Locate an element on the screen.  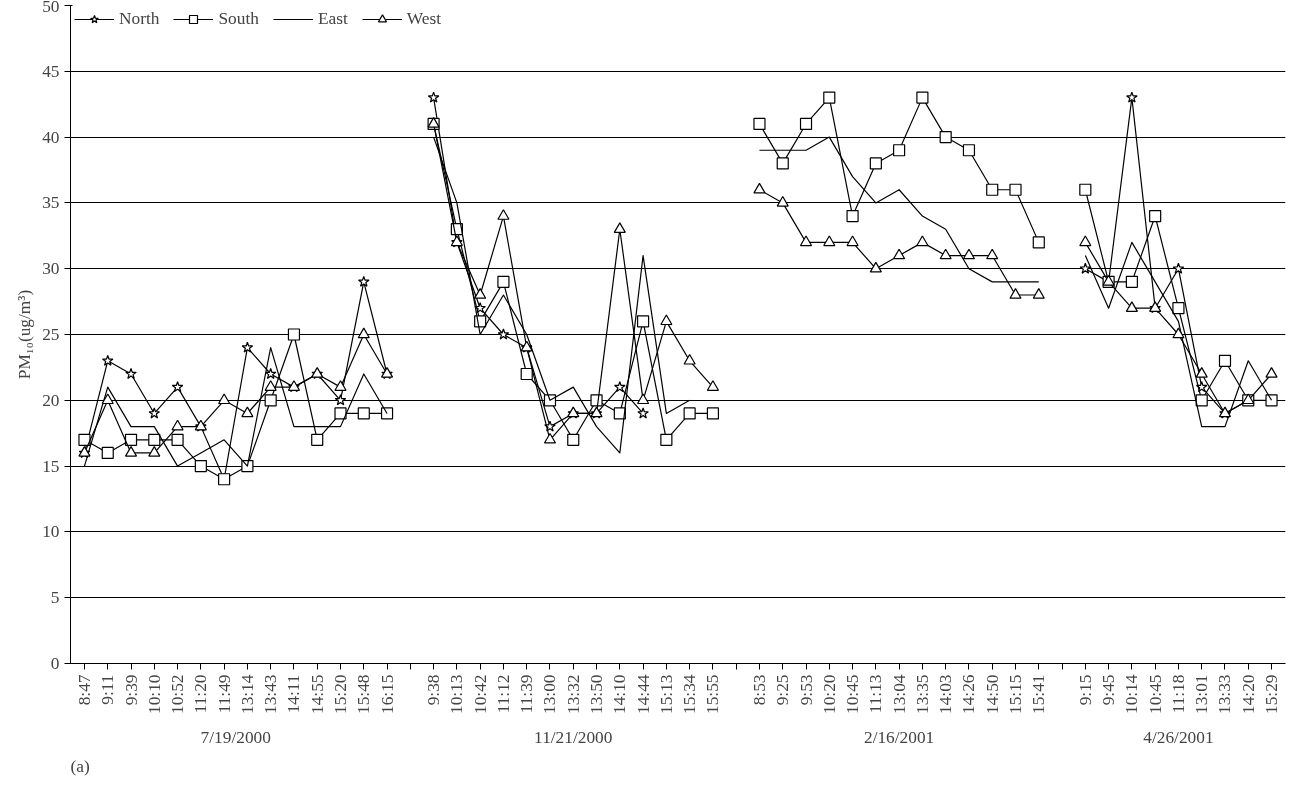
x-tick-label: 11:12 is located at coordinates (503, 694).